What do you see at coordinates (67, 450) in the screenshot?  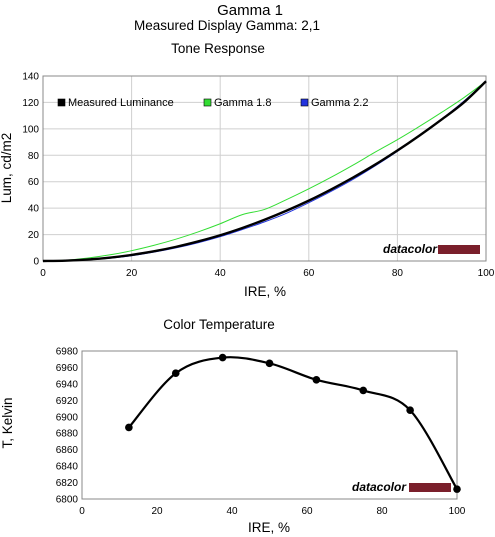 I see `temp-y-tick-label: 6860` at bounding box center [67, 450].